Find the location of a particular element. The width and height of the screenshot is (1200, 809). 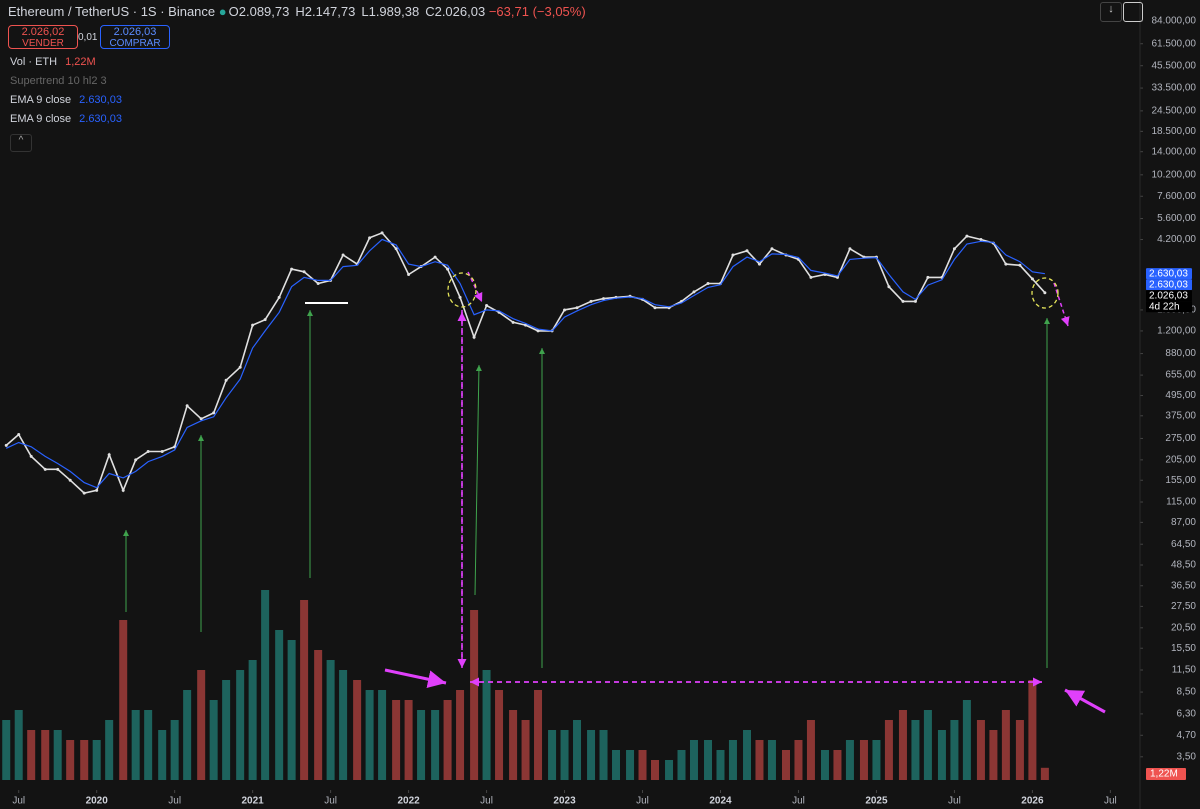

y-tick-label: 115,00 is located at coordinates (1181, 502).